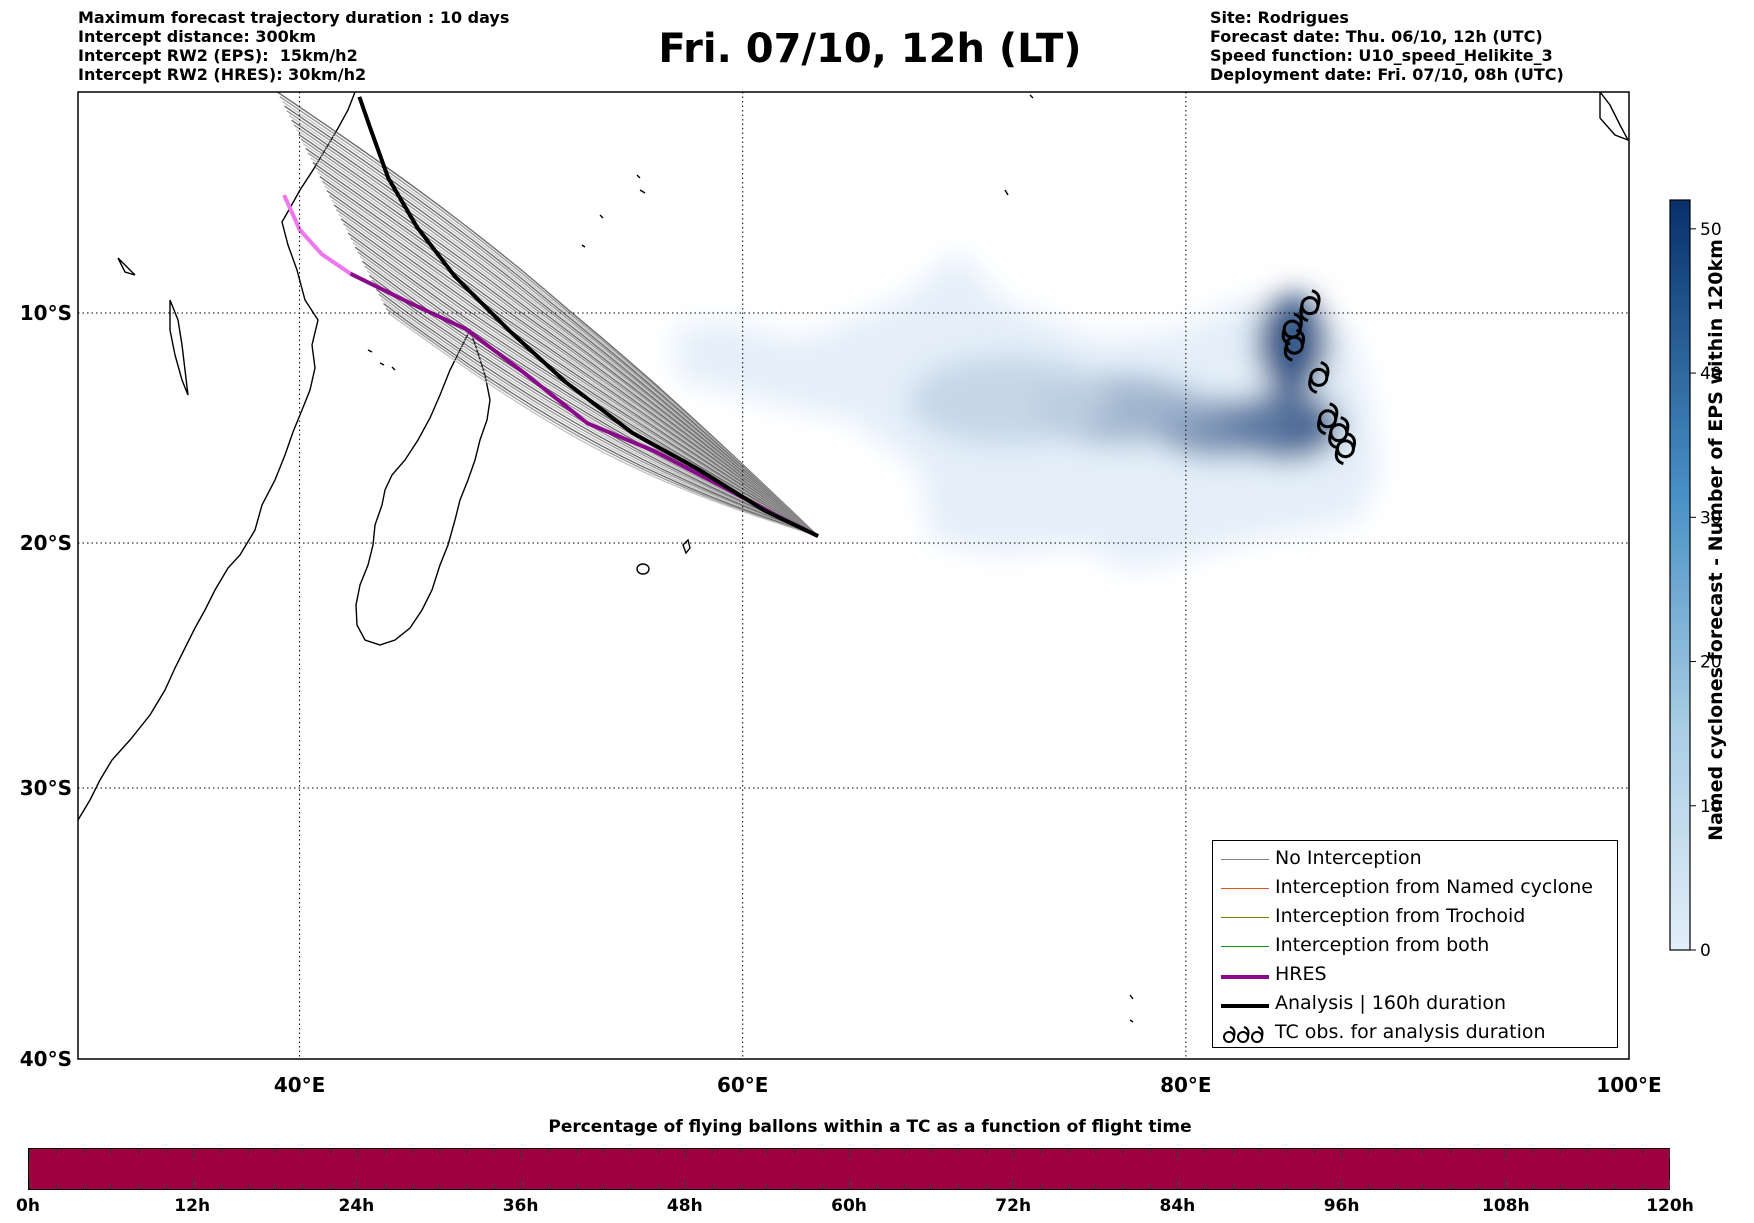 The image size is (1754, 1223). What do you see at coordinates (1387, 74) in the screenshot?
I see `header-right-line: Deployment date: Fri. 07/10, 08h (UTC)` at bounding box center [1387, 74].